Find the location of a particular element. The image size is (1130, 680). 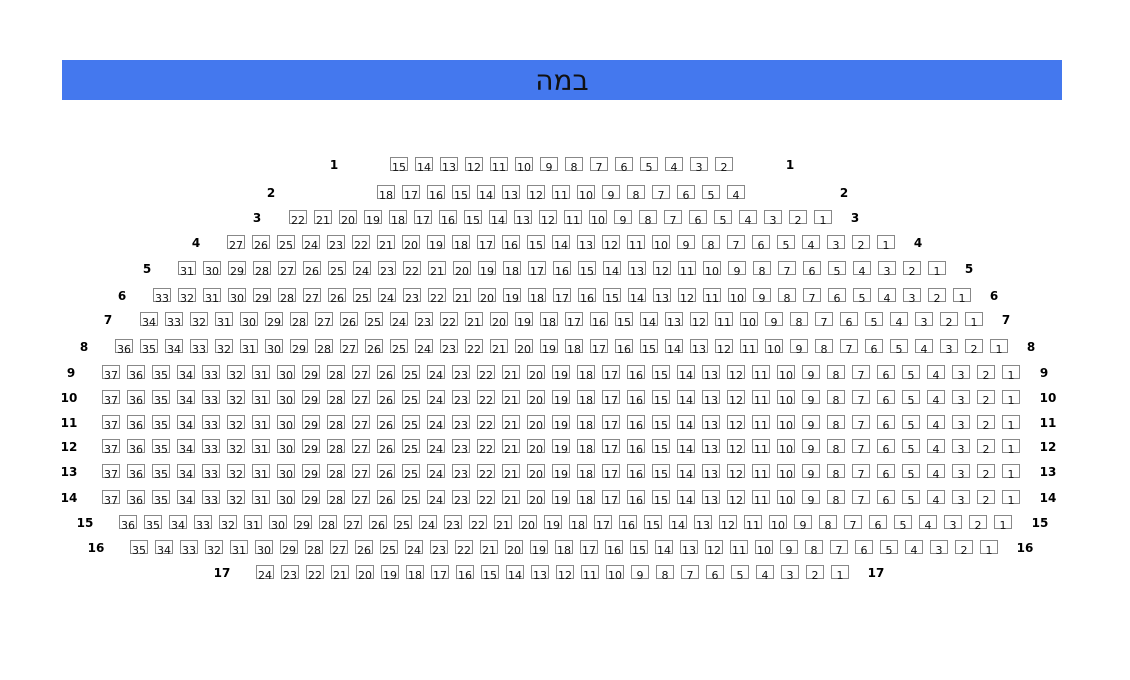

seat: 4 is located at coordinates (748, 218).